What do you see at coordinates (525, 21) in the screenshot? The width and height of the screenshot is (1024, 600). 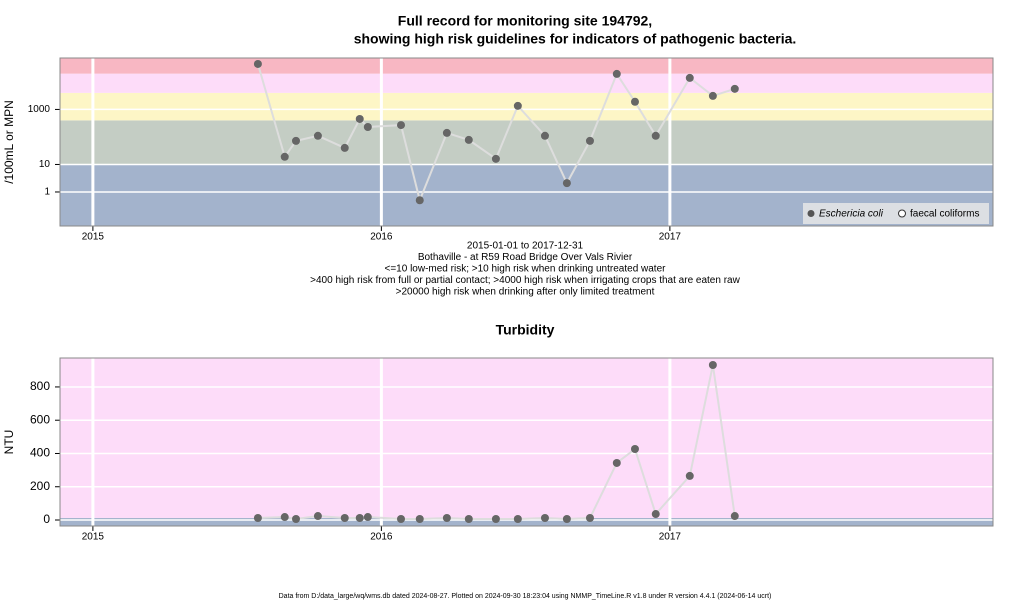 I see `chart-title: Full record for monitoring site 194792,` at bounding box center [525, 21].